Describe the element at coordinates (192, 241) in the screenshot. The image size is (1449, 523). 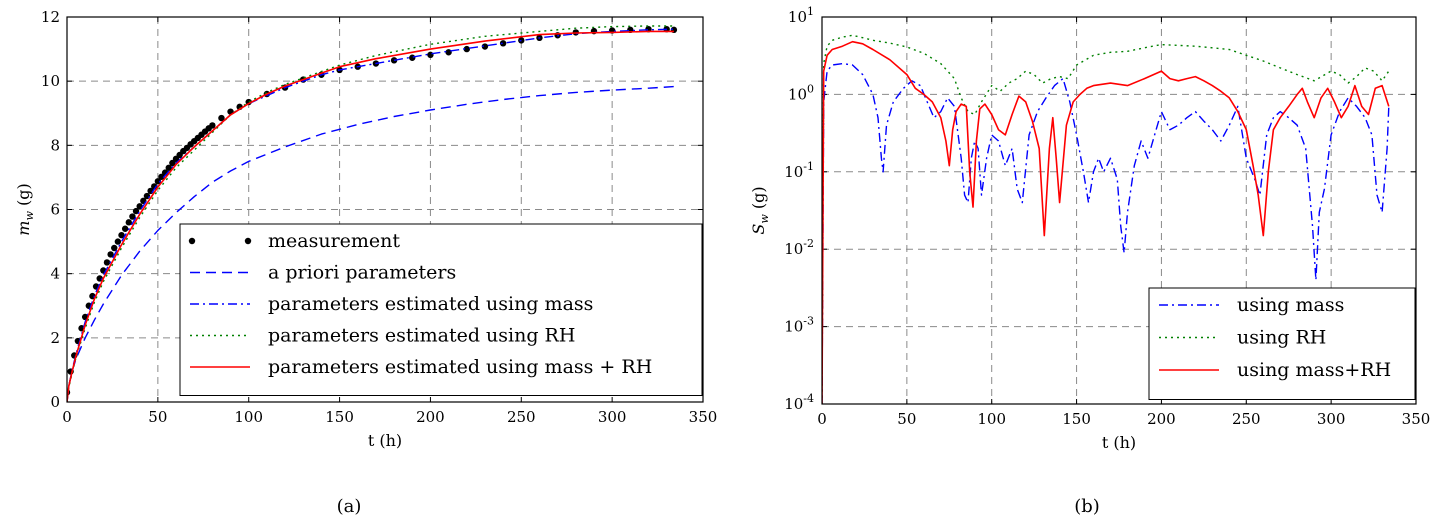
I see `legend-marker` at that location.